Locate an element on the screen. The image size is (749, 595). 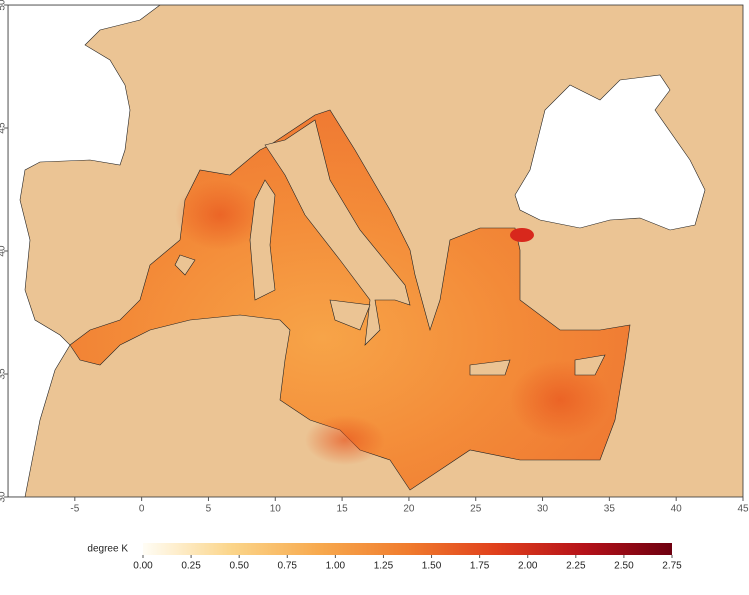
y-tick-label: 45 is located at coordinates (4, 128).